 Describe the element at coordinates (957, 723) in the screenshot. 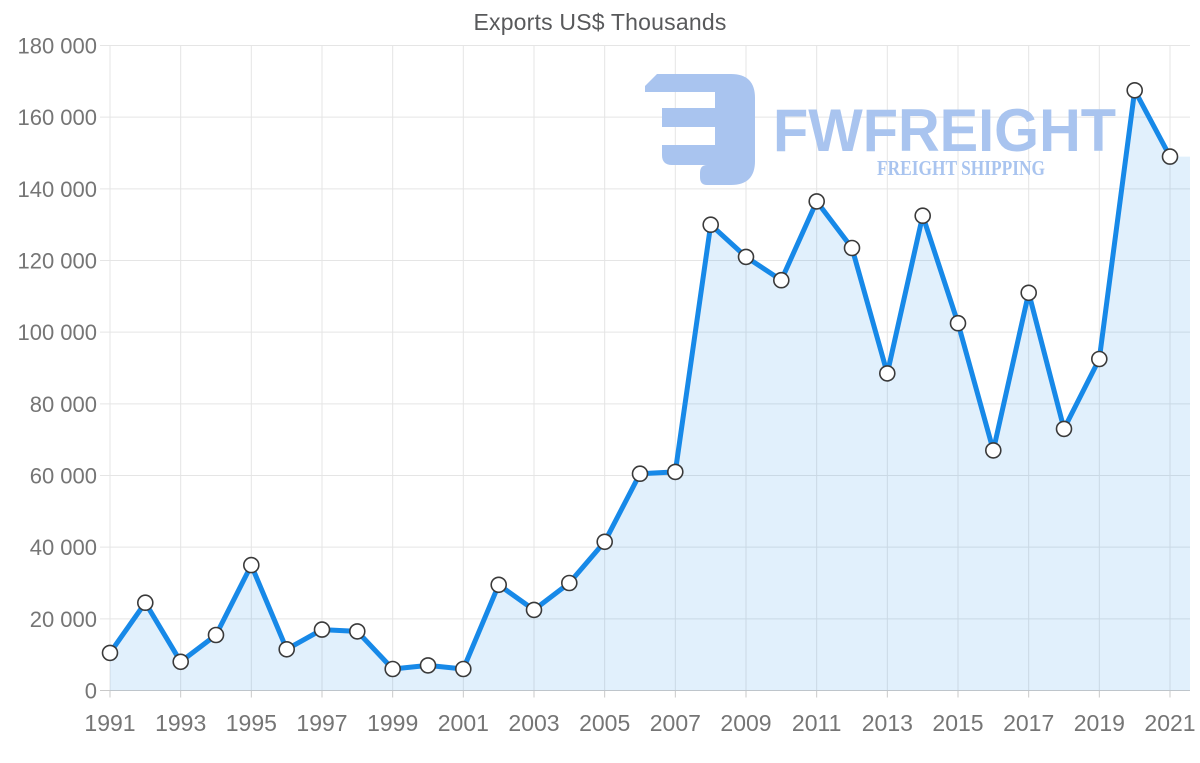

I see `x-axis-label: 2015` at that location.